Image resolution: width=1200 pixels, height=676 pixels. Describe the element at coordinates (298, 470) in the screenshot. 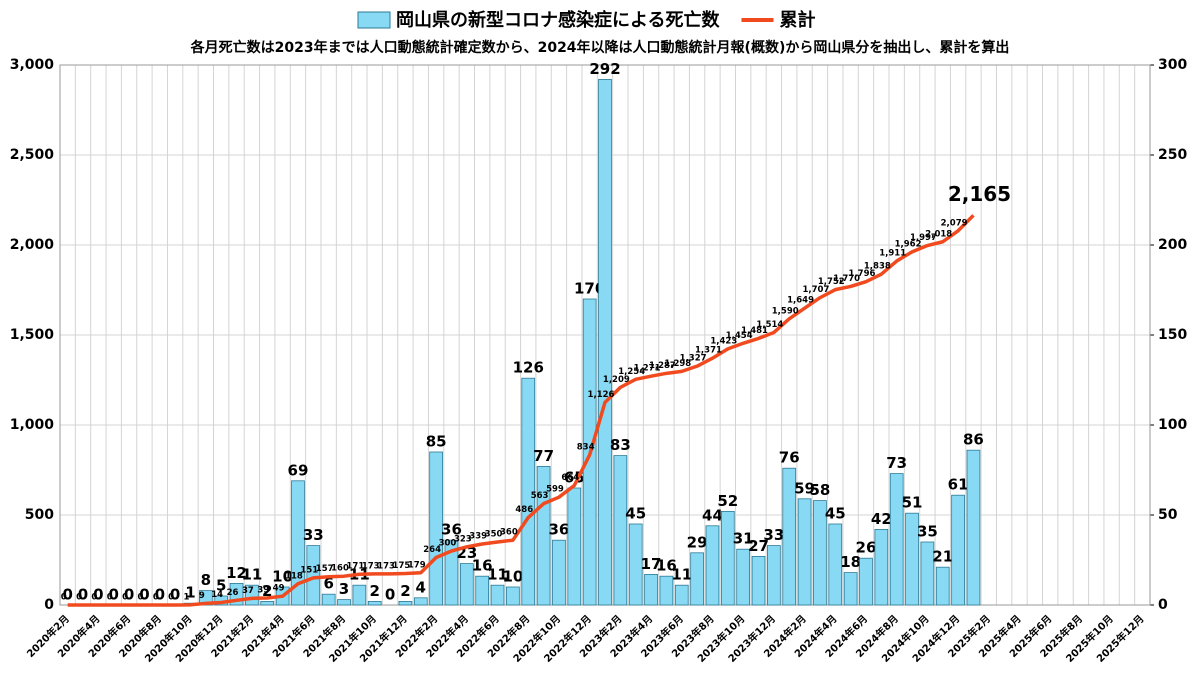

I see `bar-label: 69` at that location.